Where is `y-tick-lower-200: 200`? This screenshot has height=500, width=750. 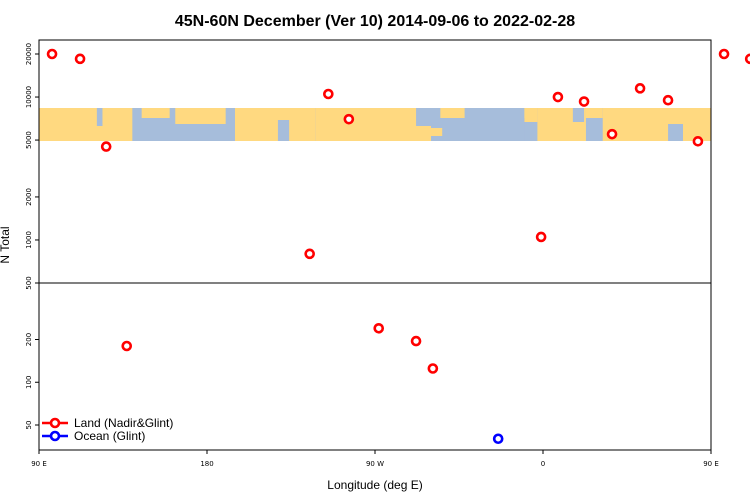 y-tick-lower-200: 200 is located at coordinates (29, 339).